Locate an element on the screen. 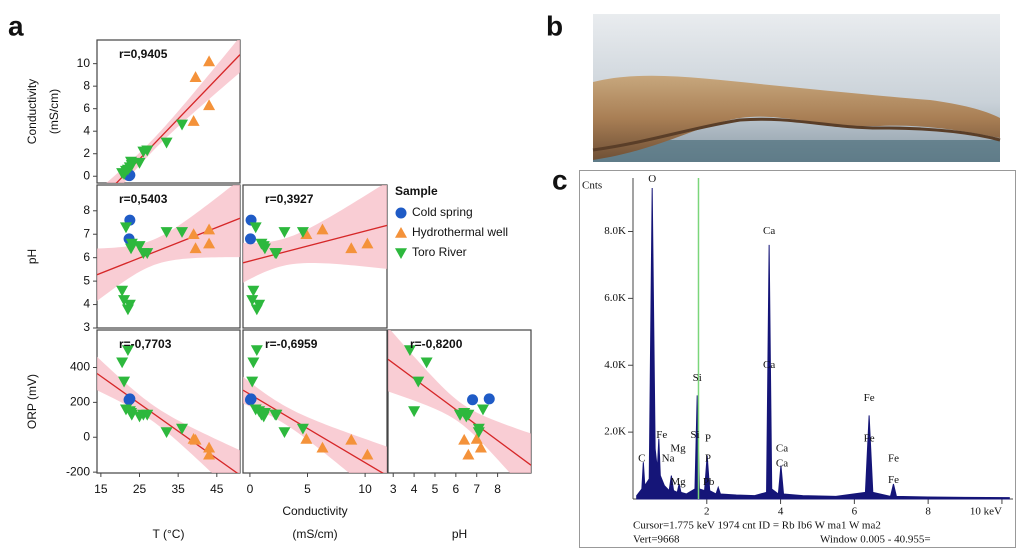 The width and height of the screenshot is (1024, 557). x-tick-label: 15 is located at coordinates (101, 489).